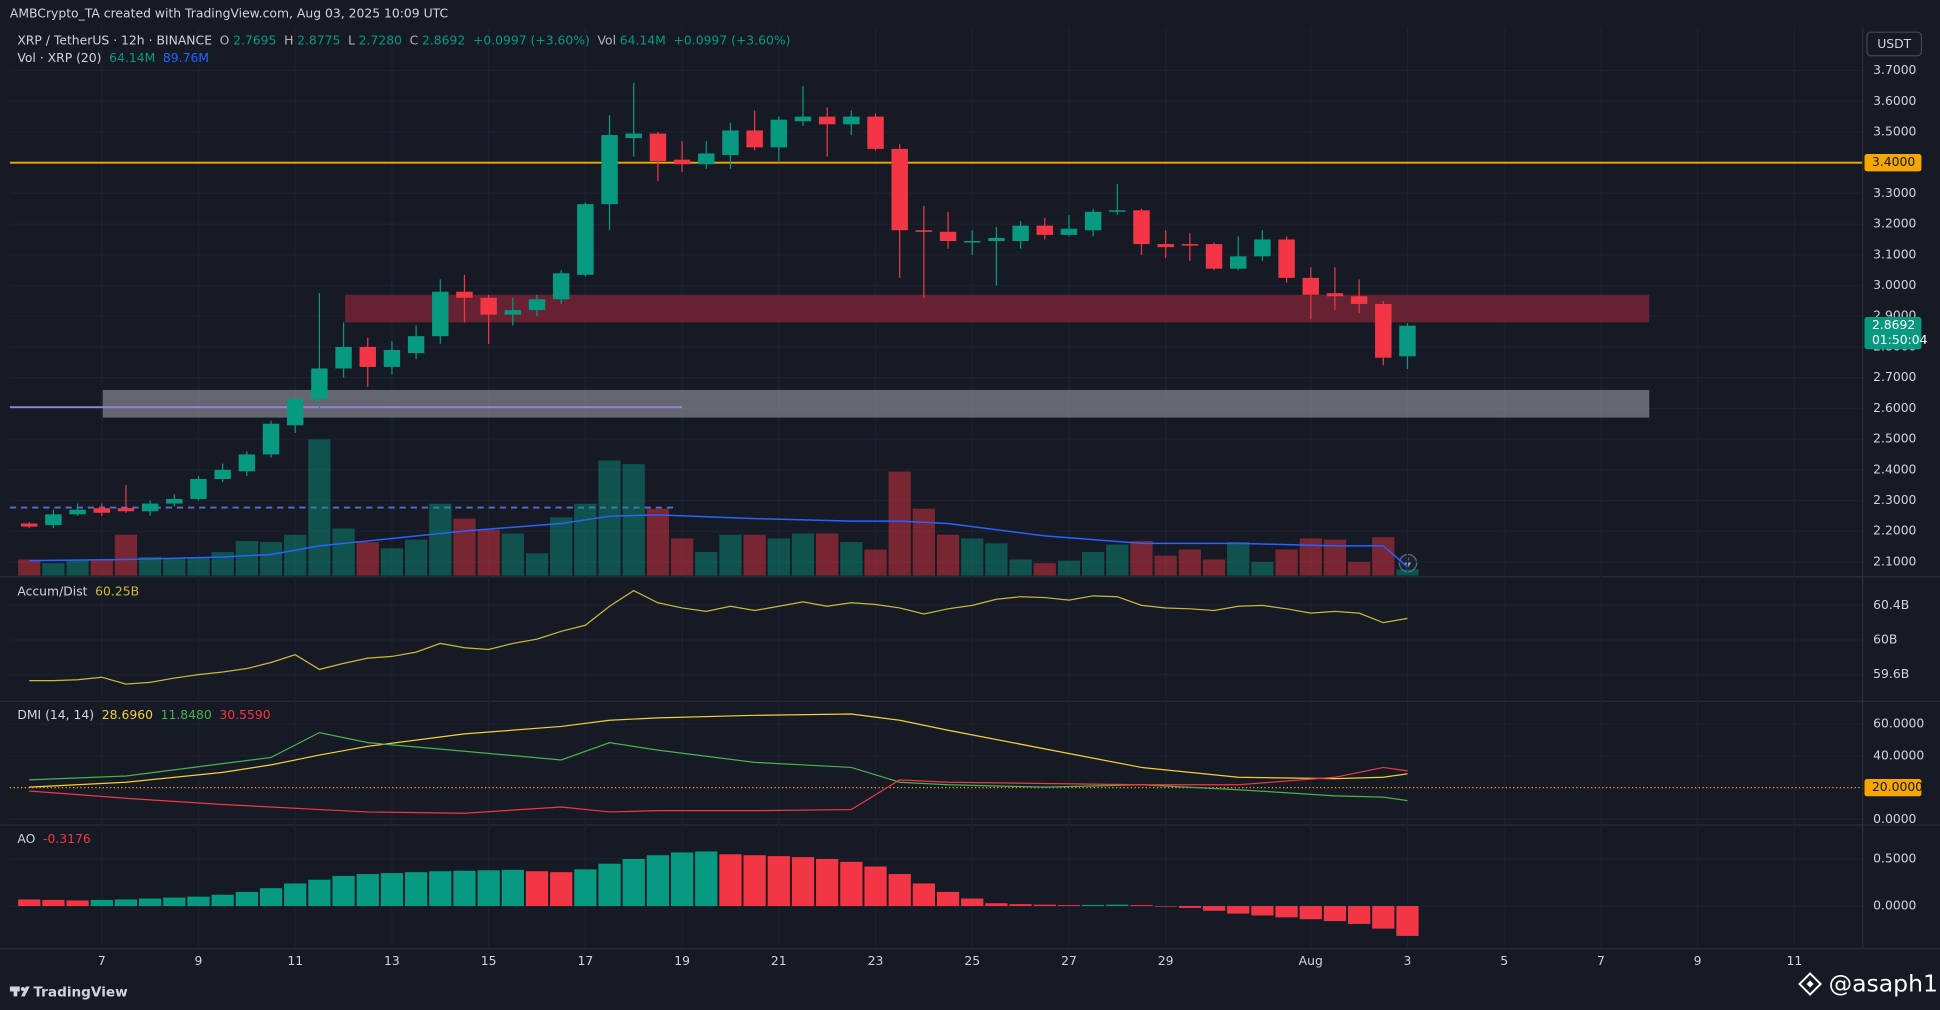  Describe the element at coordinates (607, 41) in the screenshot. I see `vol-key: Vol` at that location.